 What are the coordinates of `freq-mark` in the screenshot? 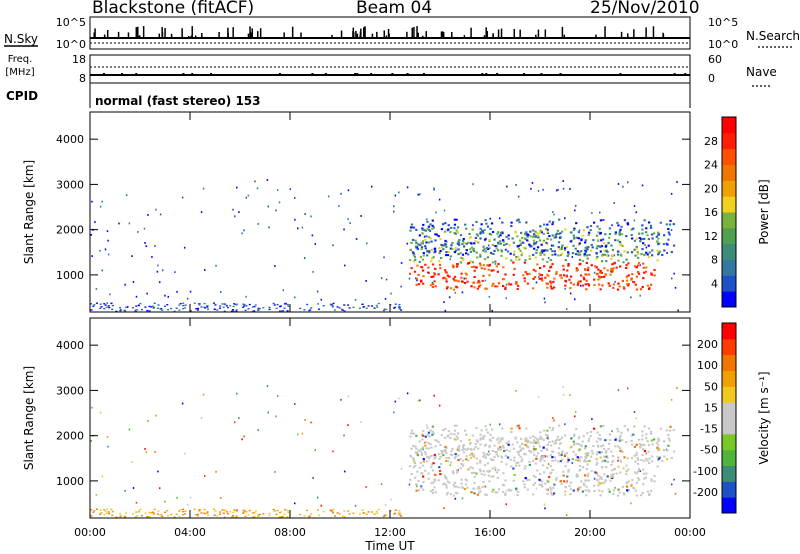 It's located at (392, 74).